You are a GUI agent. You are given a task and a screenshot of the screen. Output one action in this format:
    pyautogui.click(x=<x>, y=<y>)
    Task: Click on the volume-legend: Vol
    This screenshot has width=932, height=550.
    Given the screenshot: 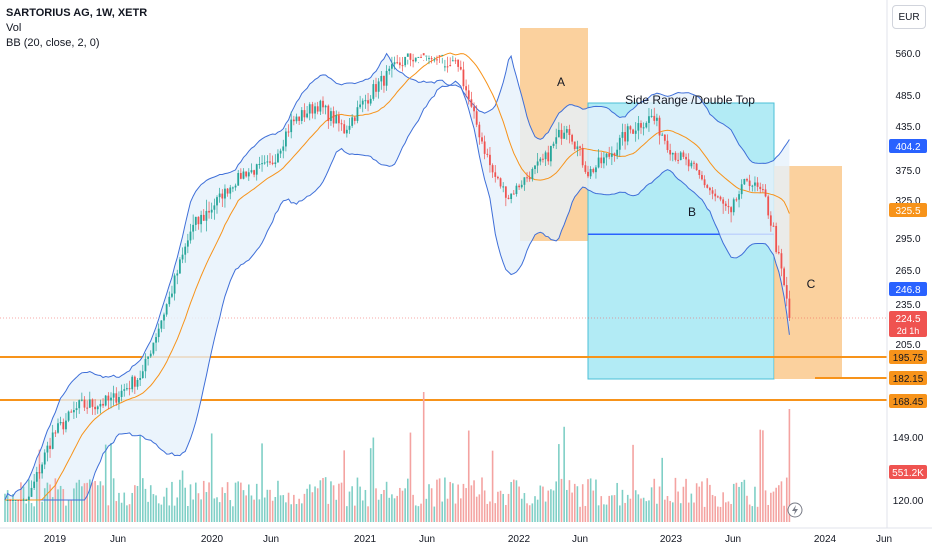 What is the action you would take?
    pyautogui.click(x=14, y=28)
    